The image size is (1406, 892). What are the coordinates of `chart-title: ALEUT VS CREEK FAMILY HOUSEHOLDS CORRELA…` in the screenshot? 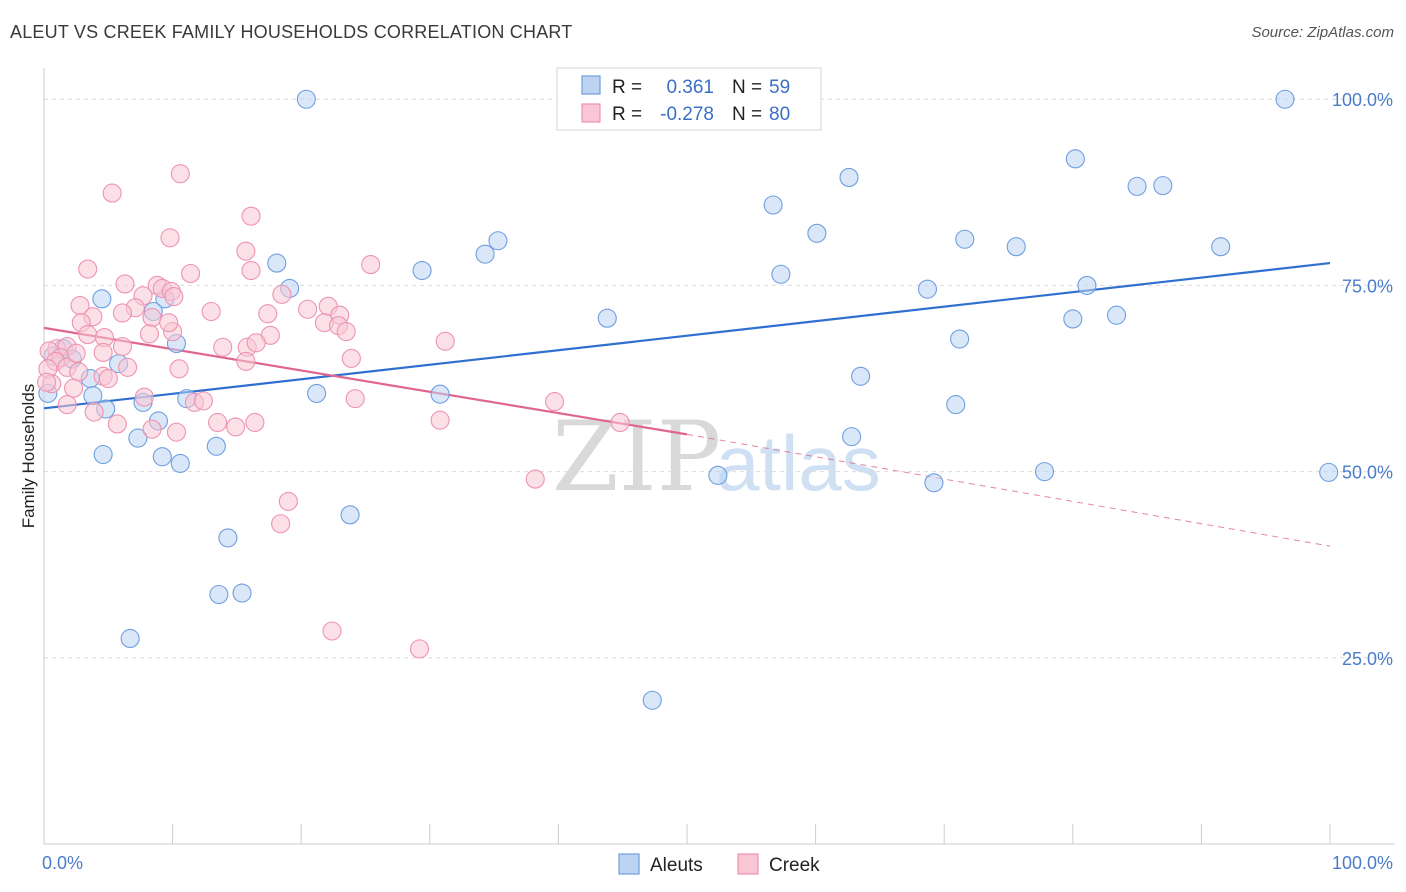 It's located at (291, 32).